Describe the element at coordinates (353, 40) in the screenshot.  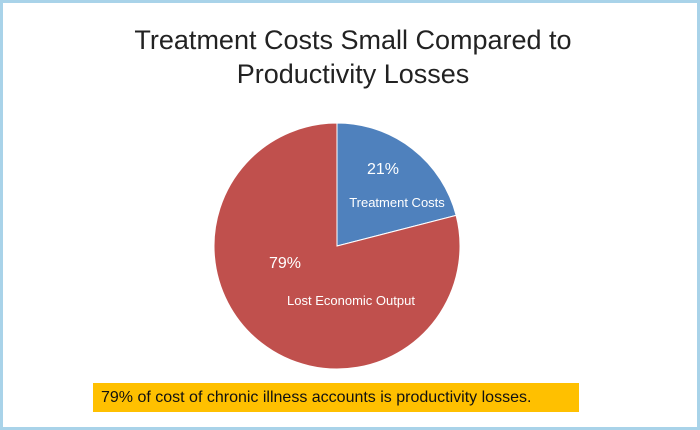
I see `slide-title-line-1: Treatment Costs Small Compared to` at that location.